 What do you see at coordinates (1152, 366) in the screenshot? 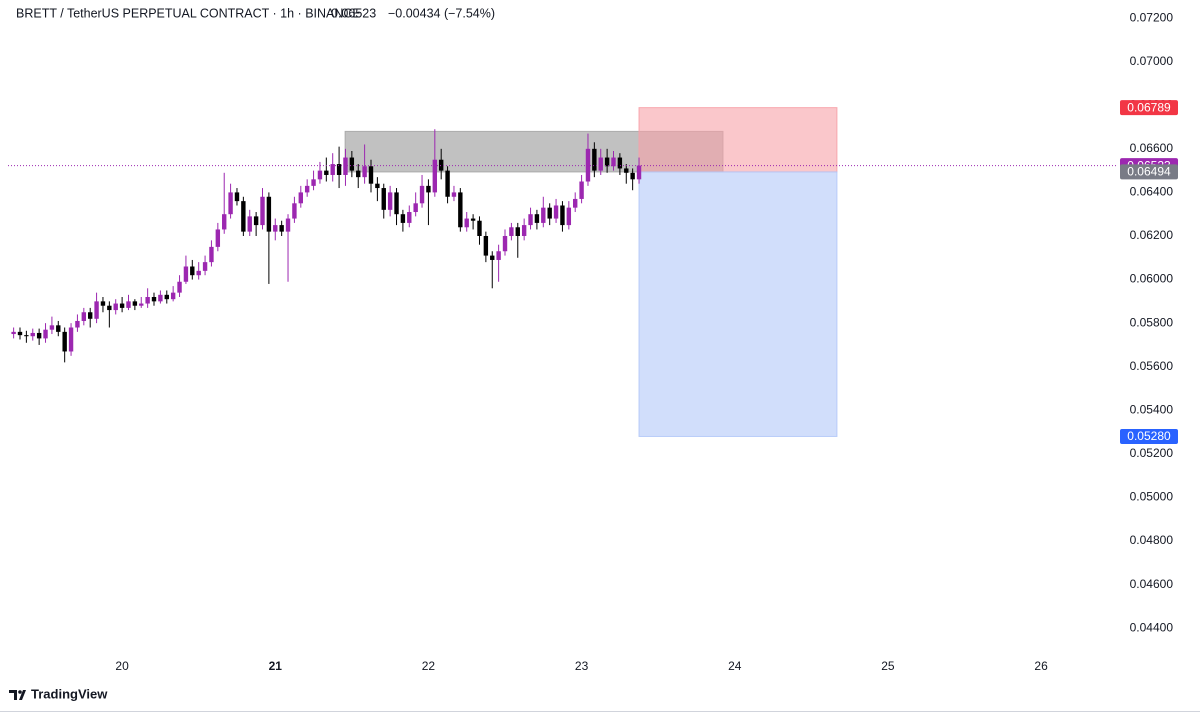
I see `y-tick-label: 0.05600` at bounding box center [1152, 366].